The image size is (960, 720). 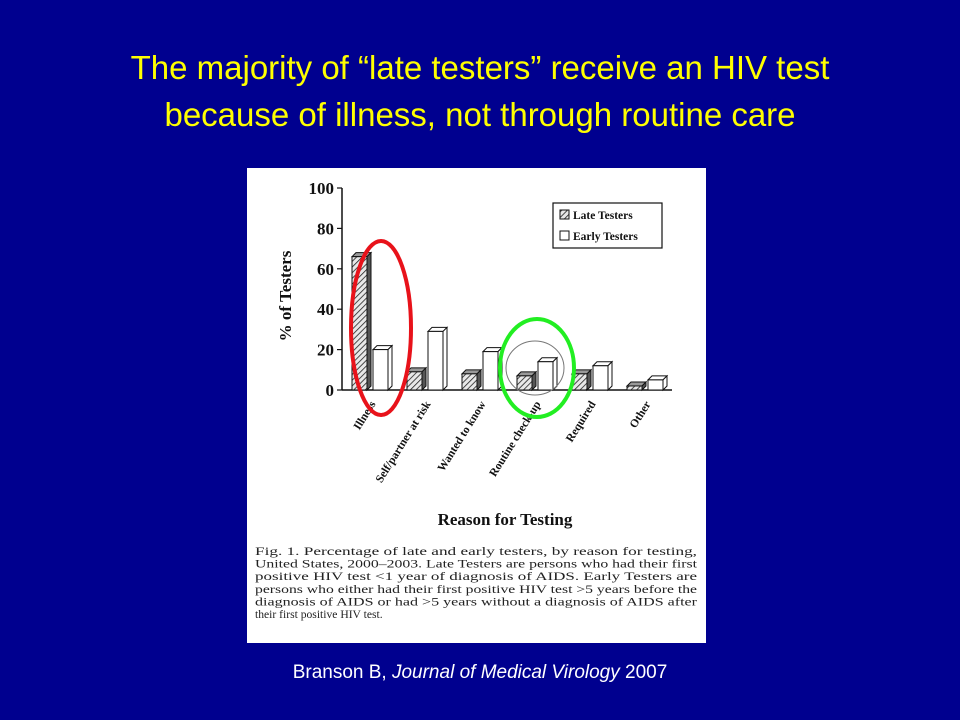 I want to click on x-axis-label: Reason for Testing, so click(x=505, y=519).